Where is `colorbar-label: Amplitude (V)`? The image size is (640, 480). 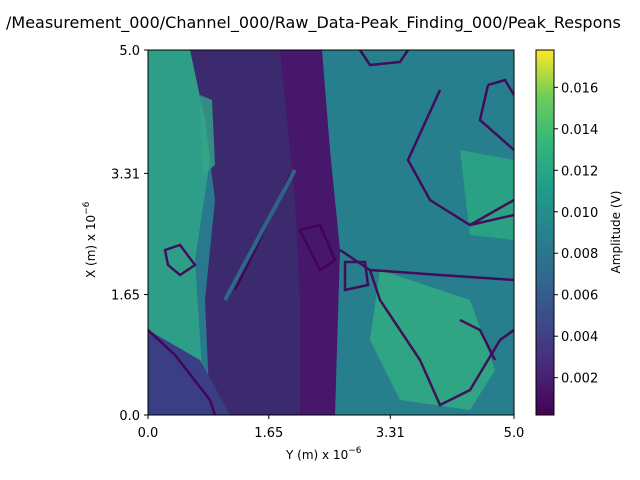 colorbar-label: Amplitude (V) is located at coordinates (616, 232).